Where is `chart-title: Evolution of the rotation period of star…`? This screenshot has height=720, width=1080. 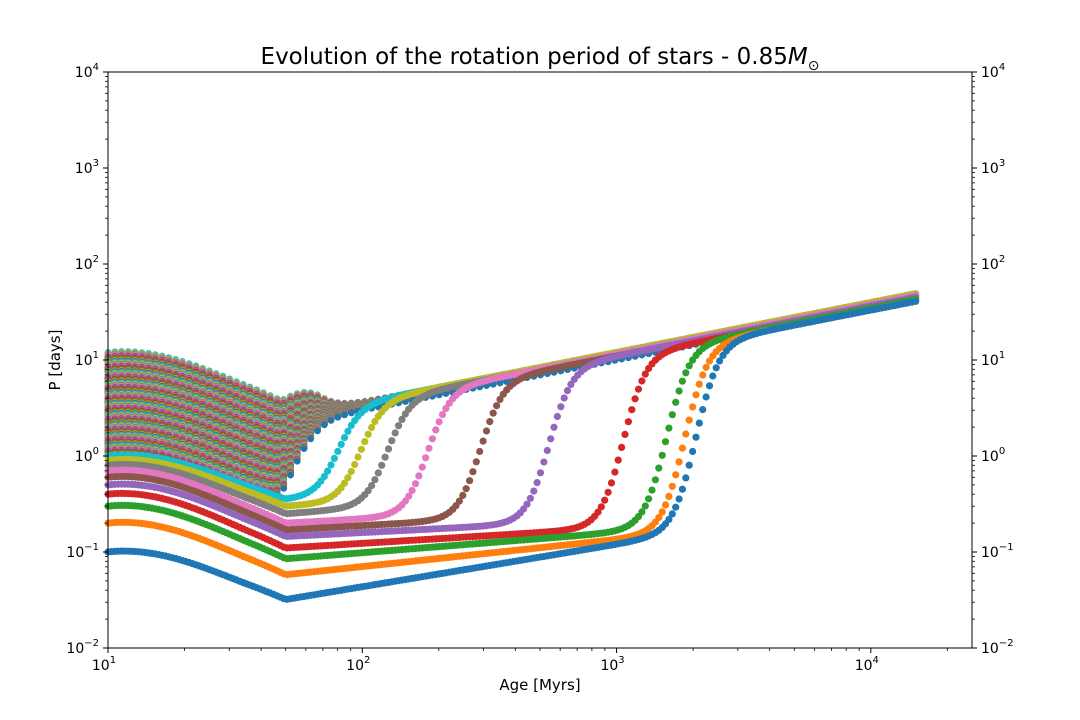 chart-title: Evolution of the rotation period of star… is located at coordinates (540, 59).